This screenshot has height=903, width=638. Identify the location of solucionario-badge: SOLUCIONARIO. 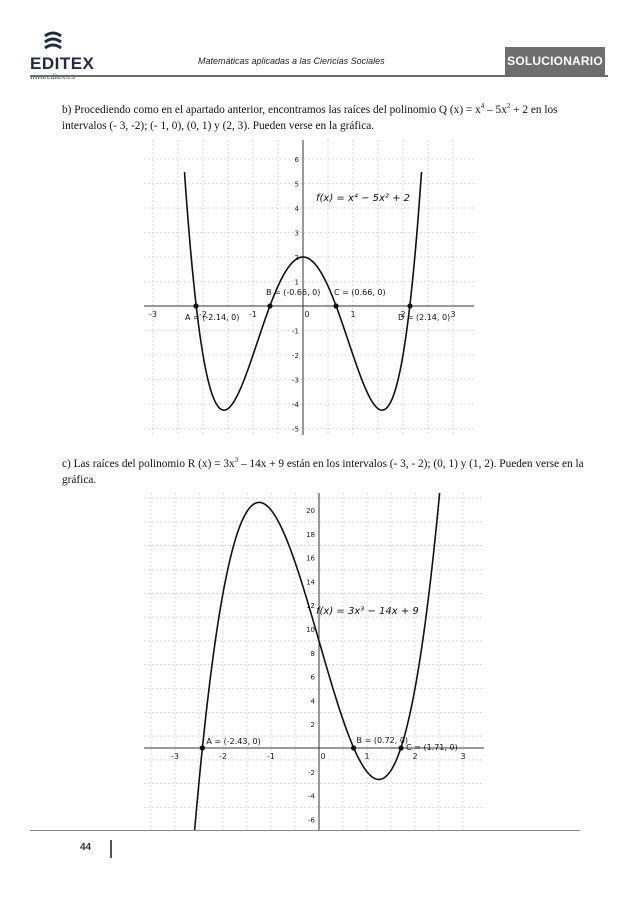
(555, 61).